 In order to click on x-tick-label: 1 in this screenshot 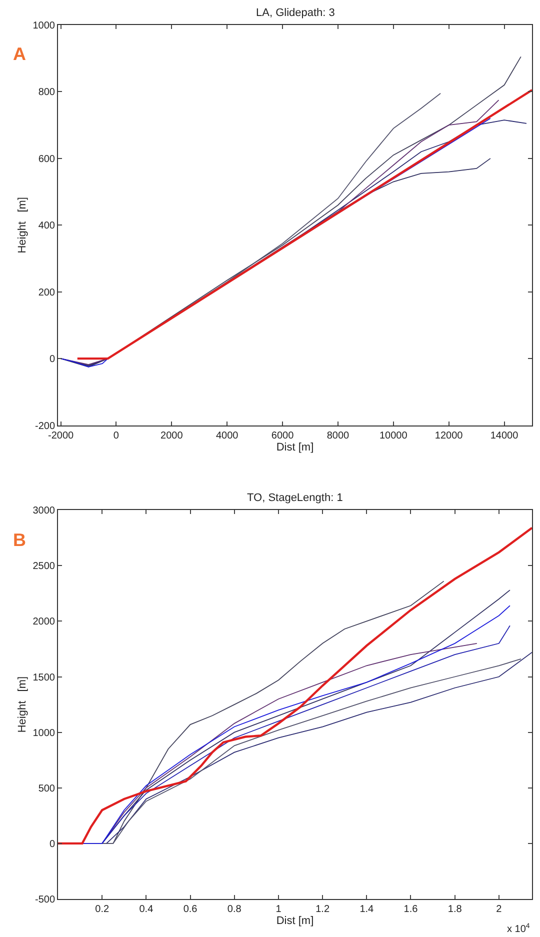, I will do `click(279, 909)`.